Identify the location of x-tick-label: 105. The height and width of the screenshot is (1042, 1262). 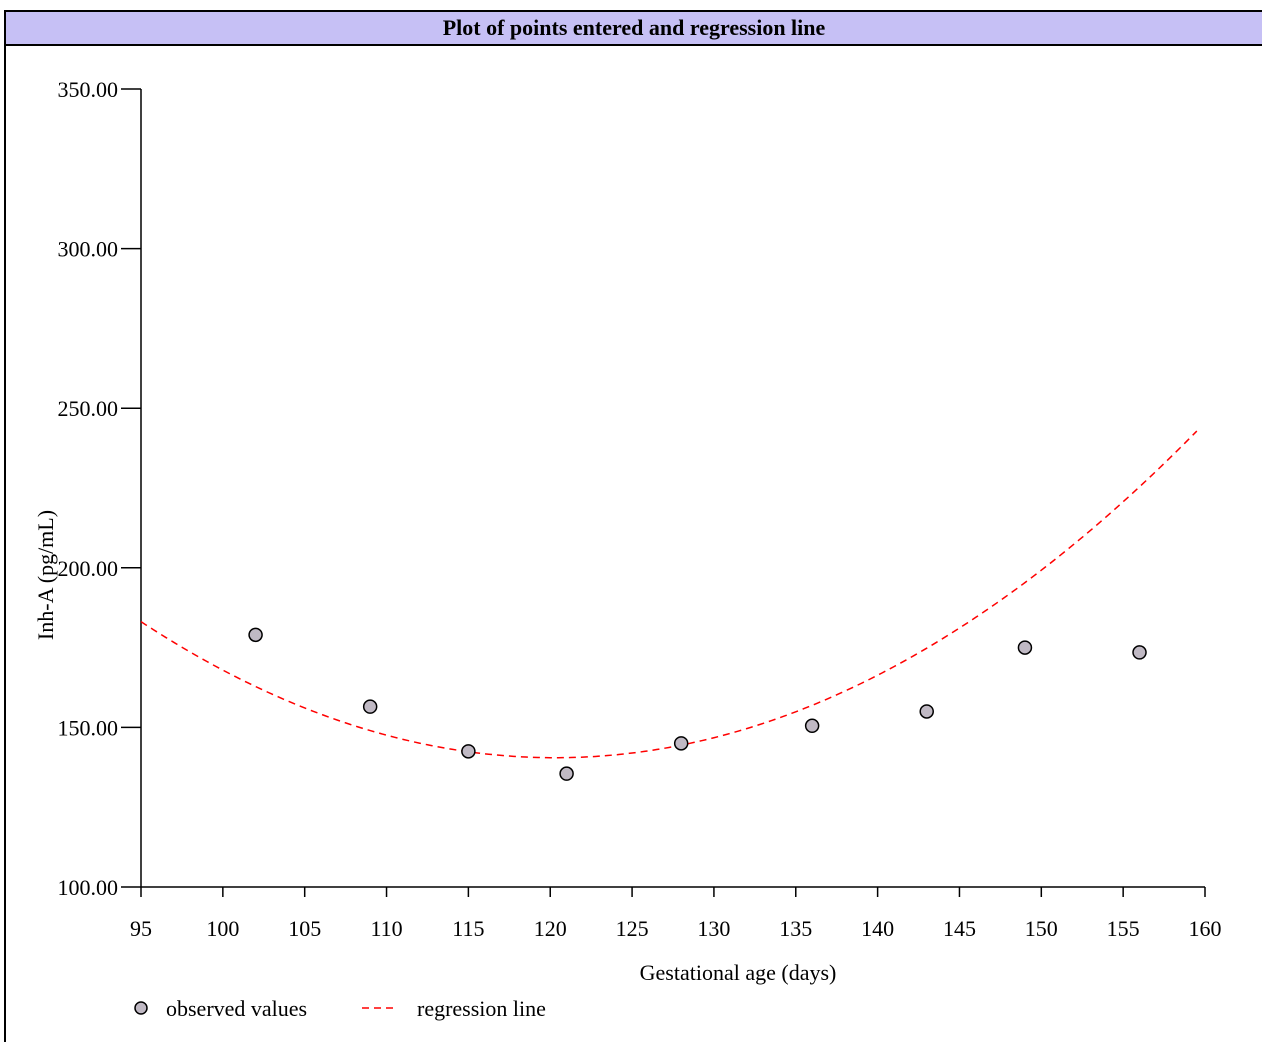
(304, 928).